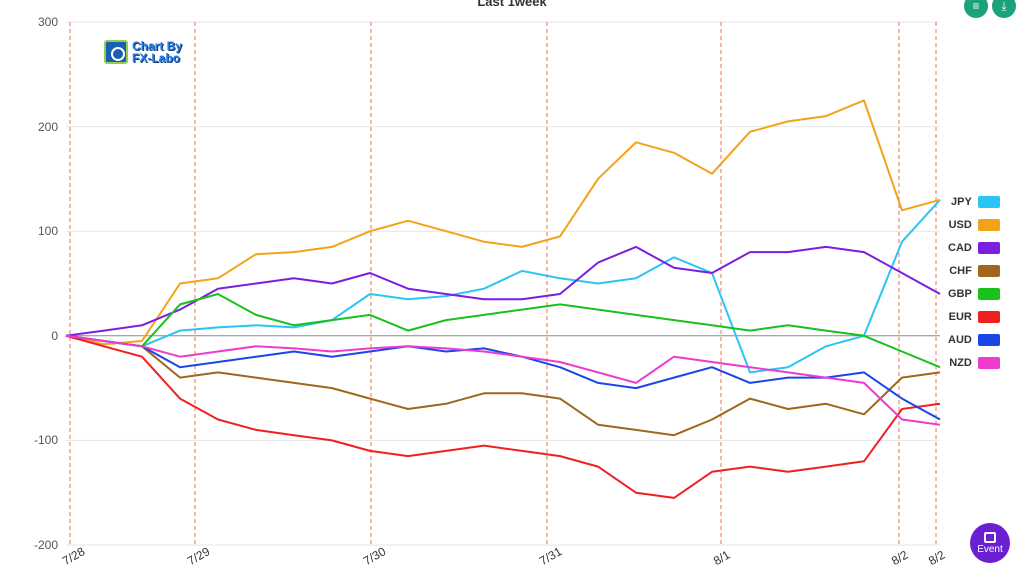 Image resolution: width=1024 pixels, height=575 pixels. Describe the element at coordinates (47, 126) in the screenshot. I see `y-tick-label: 200` at that location.